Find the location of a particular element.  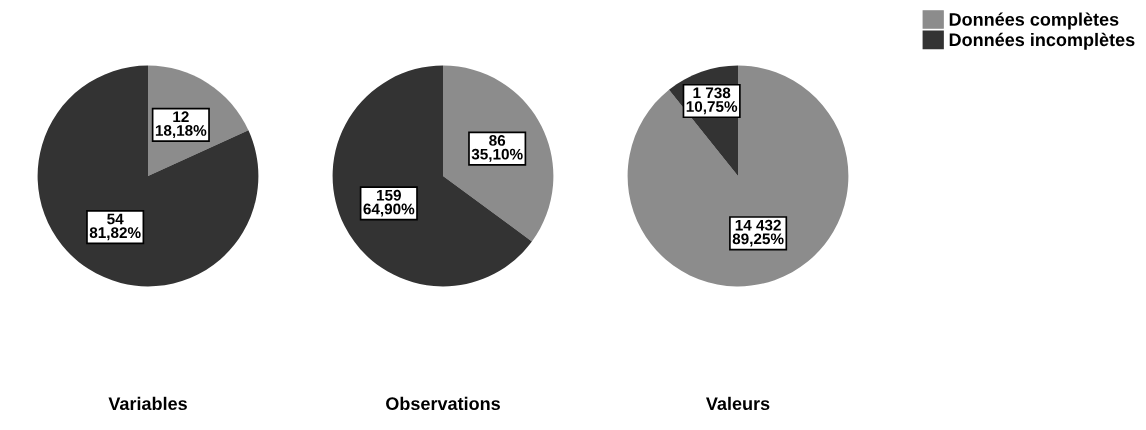

text: Valeurs is located at coordinates (738, 403).